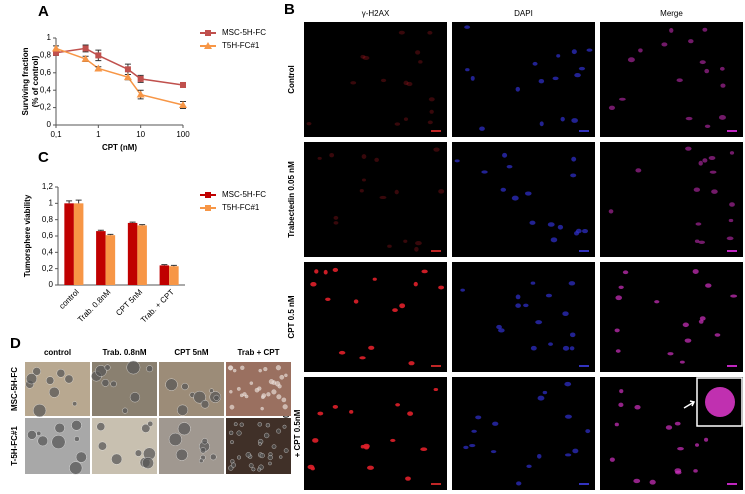 The width and height of the screenshot is (745, 494). Describe the element at coordinates (51, 284) in the screenshot. I see `y-tick-label: 0` at that location.